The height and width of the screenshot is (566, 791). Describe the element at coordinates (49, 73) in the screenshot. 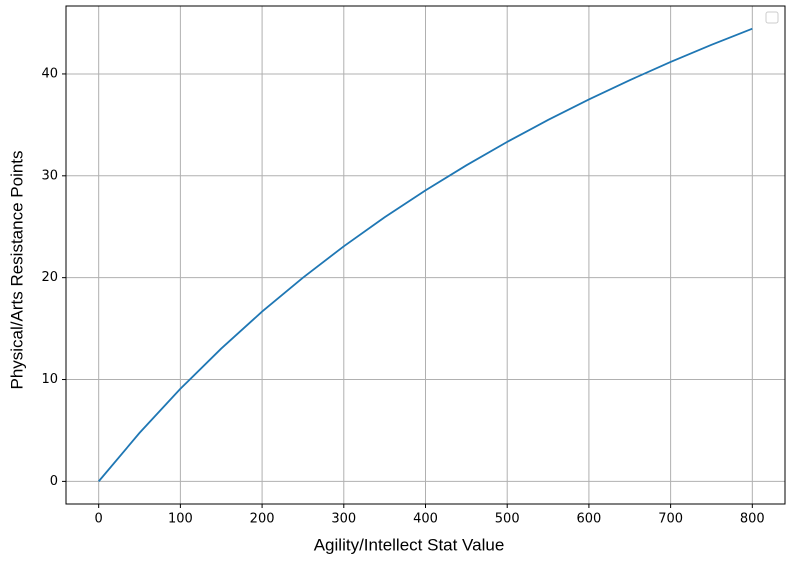

I see `y-tick-label: 40` at that location.